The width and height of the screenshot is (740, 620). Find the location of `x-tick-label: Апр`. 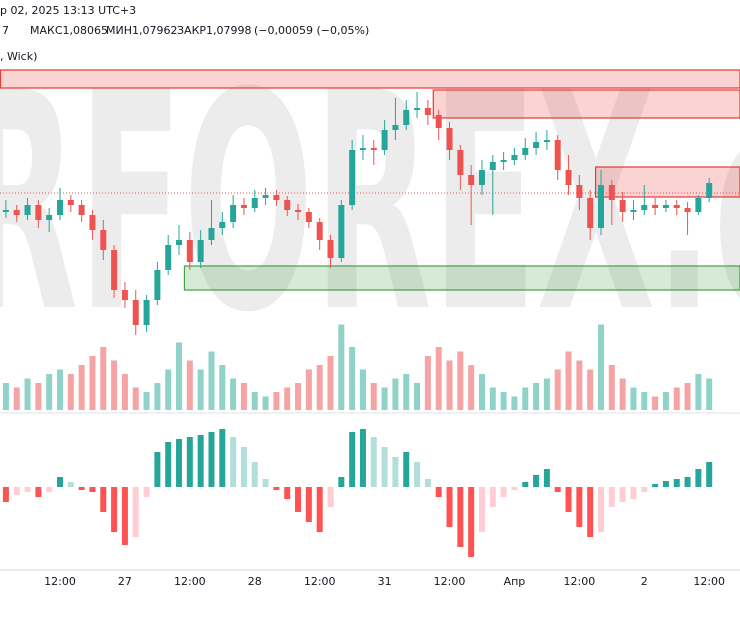

x-tick-label: Апр is located at coordinates (515, 581).